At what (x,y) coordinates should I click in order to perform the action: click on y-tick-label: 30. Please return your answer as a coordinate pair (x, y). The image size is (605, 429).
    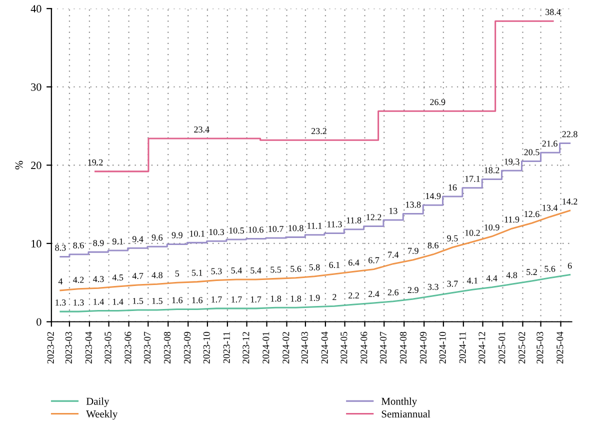
    Looking at the image, I should click on (36, 87).